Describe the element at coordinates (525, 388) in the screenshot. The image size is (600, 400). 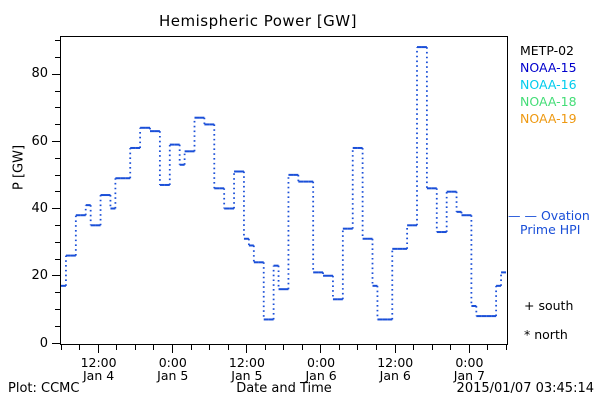
I see `footer-timestamp: 2015/01/07 03:45:14` at that location.